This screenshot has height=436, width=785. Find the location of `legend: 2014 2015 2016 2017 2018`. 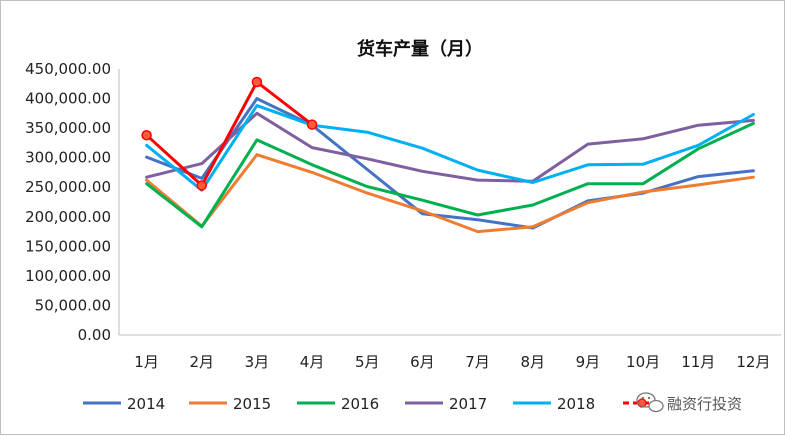

legend: 2014 2015 2016 2017 2018 is located at coordinates (372, 404).